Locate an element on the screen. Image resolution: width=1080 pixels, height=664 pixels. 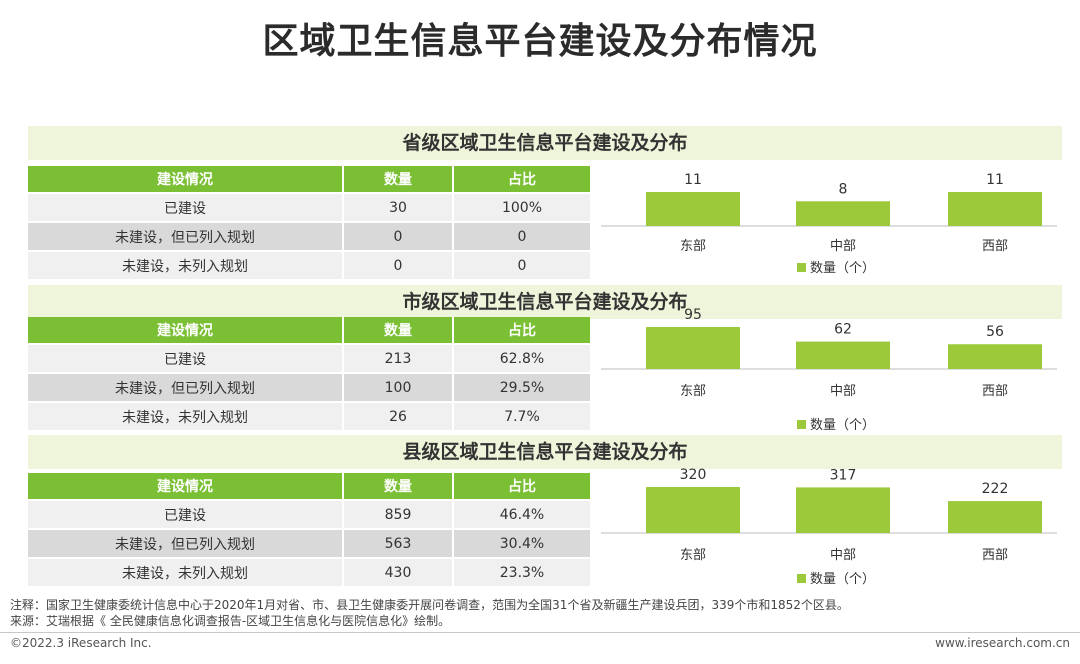
cell-share: 100% is located at coordinates (522, 207).